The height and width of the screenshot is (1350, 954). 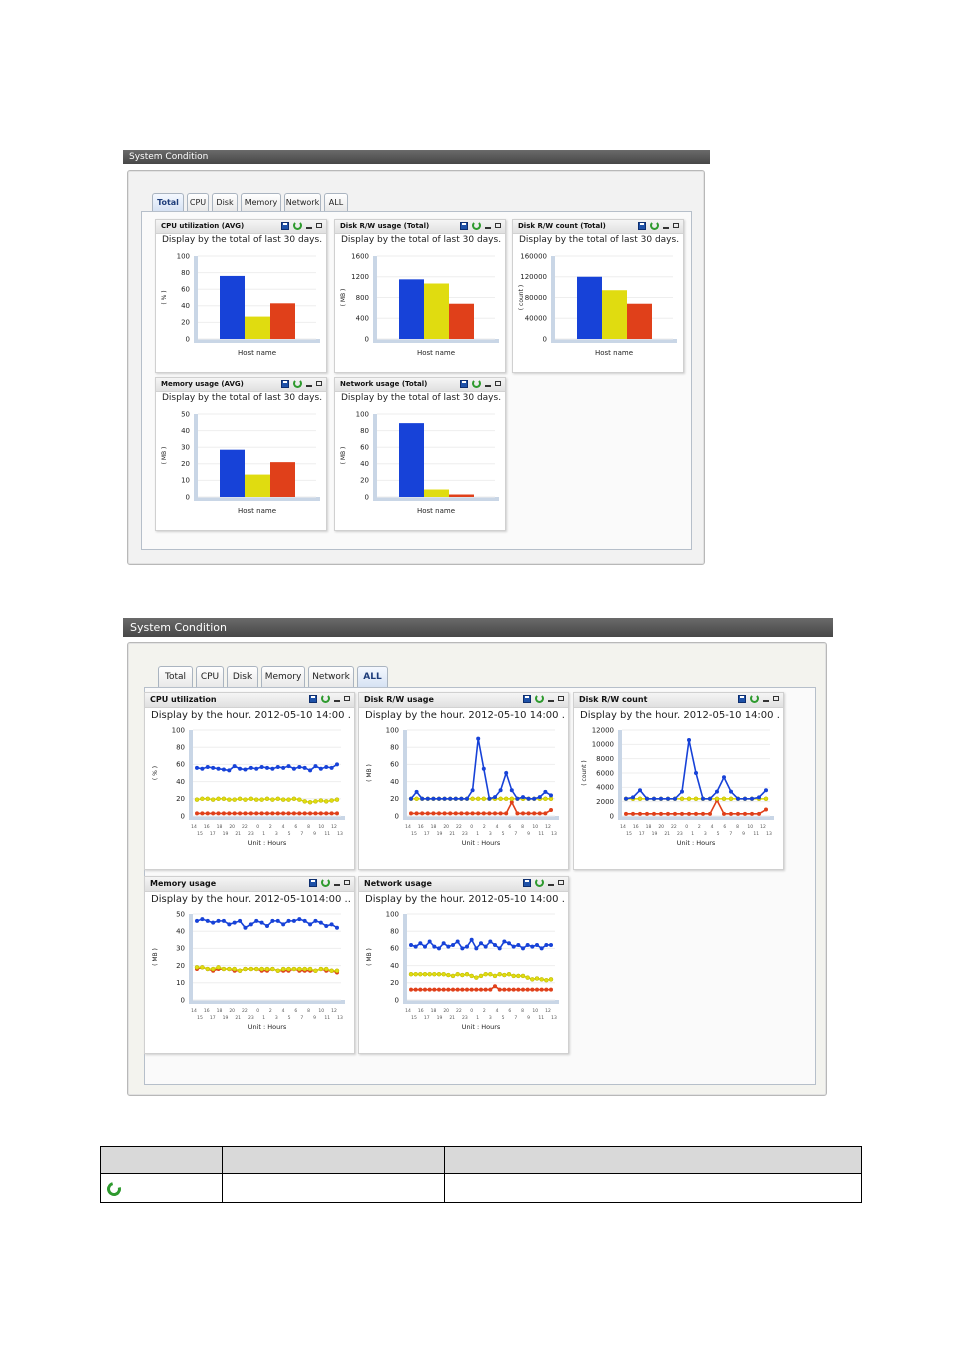 I want to click on y-axis, so click(x=196, y=299).